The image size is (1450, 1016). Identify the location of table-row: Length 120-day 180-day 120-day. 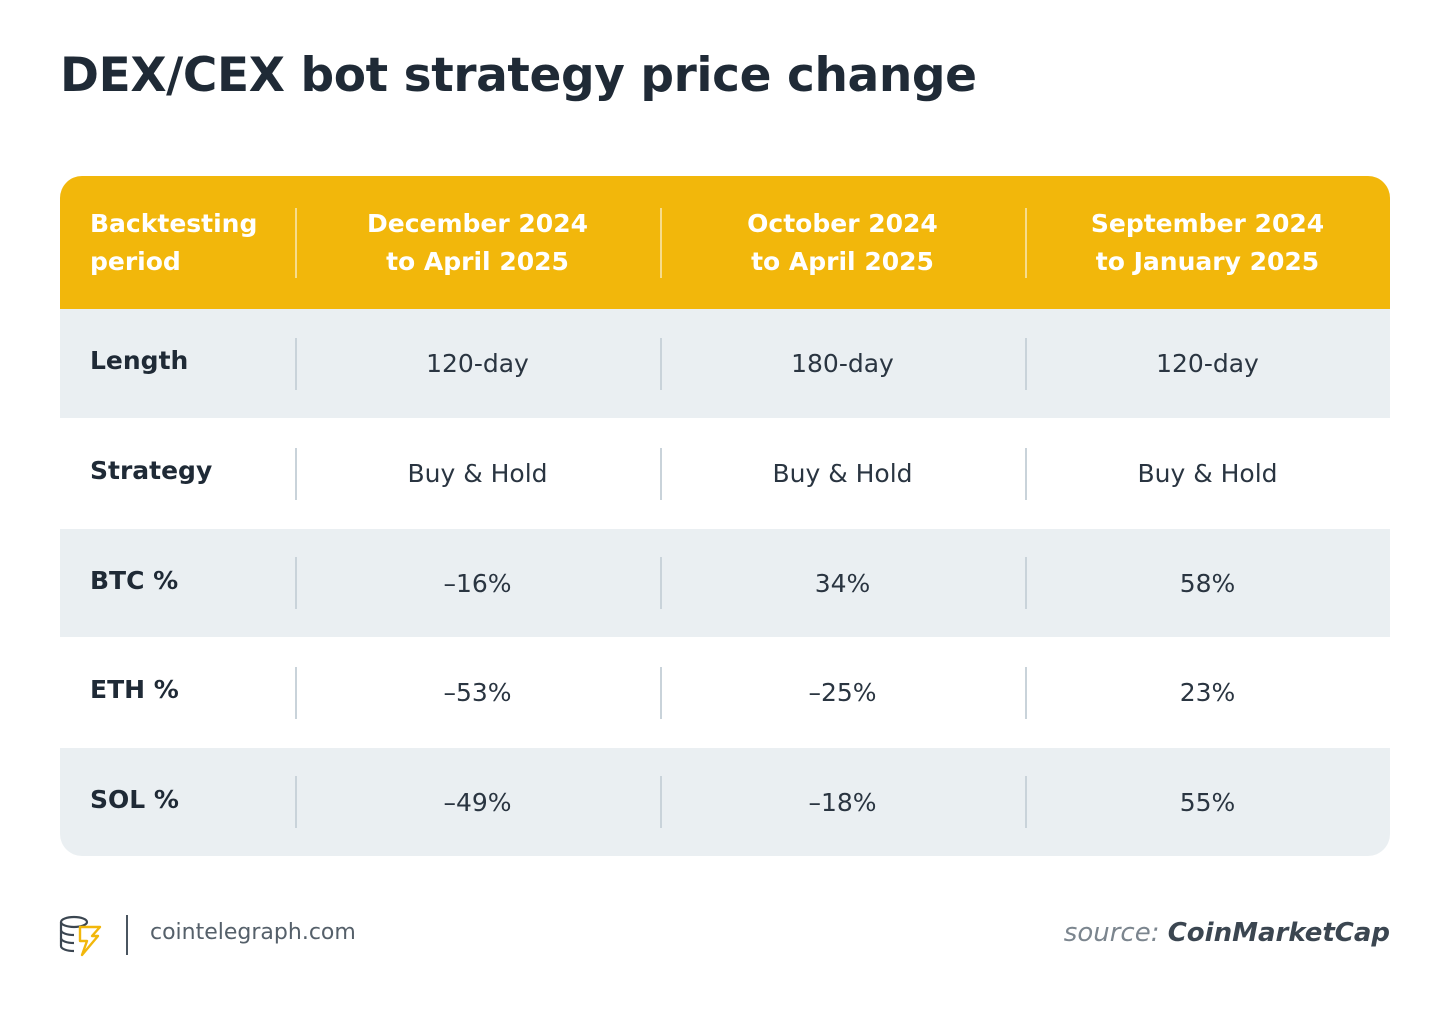
(725, 363).